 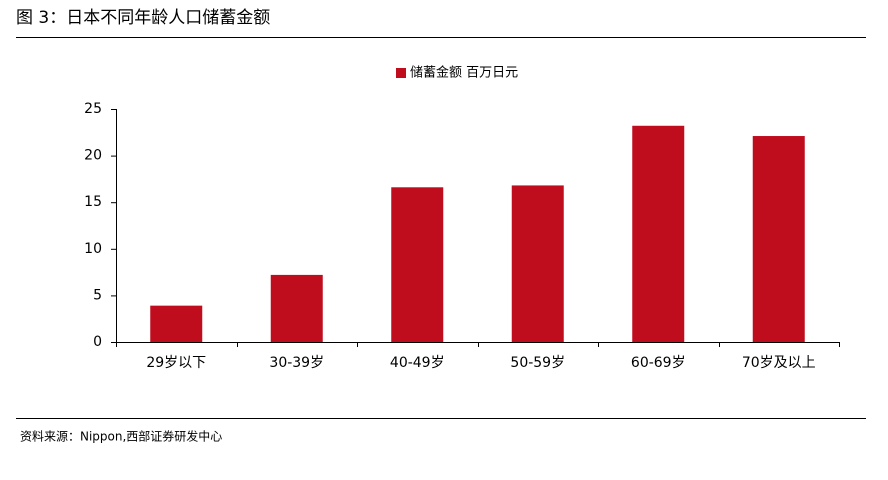 I want to click on x-tick-label: 60-69岁, so click(x=658, y=363).